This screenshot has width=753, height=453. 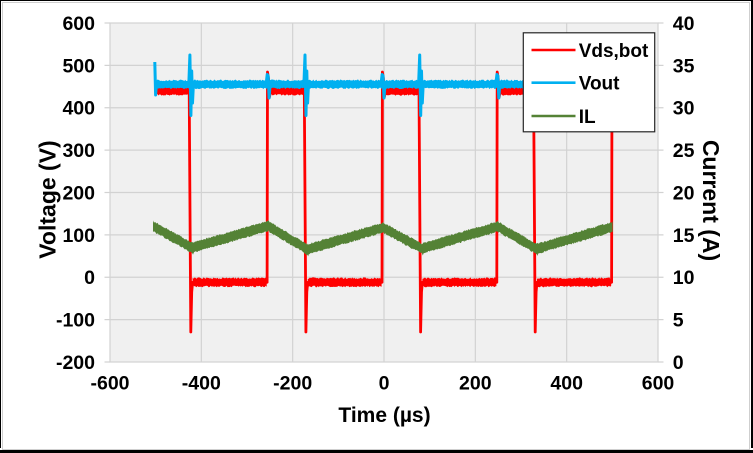 What do you see at coordinates (684, 193) in the screenshot?
I see `svg-text: 20` at bounding box center [684, 193].